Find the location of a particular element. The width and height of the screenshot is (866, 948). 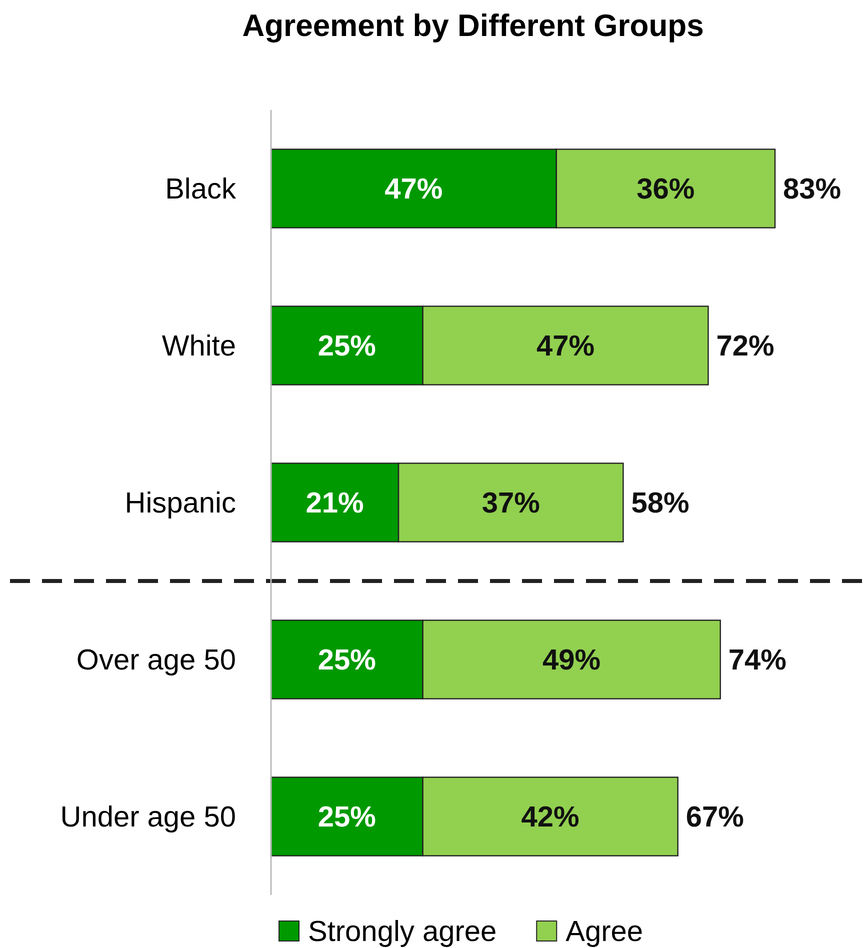

y-tick-label: Black is located at coordinates (200, 190).